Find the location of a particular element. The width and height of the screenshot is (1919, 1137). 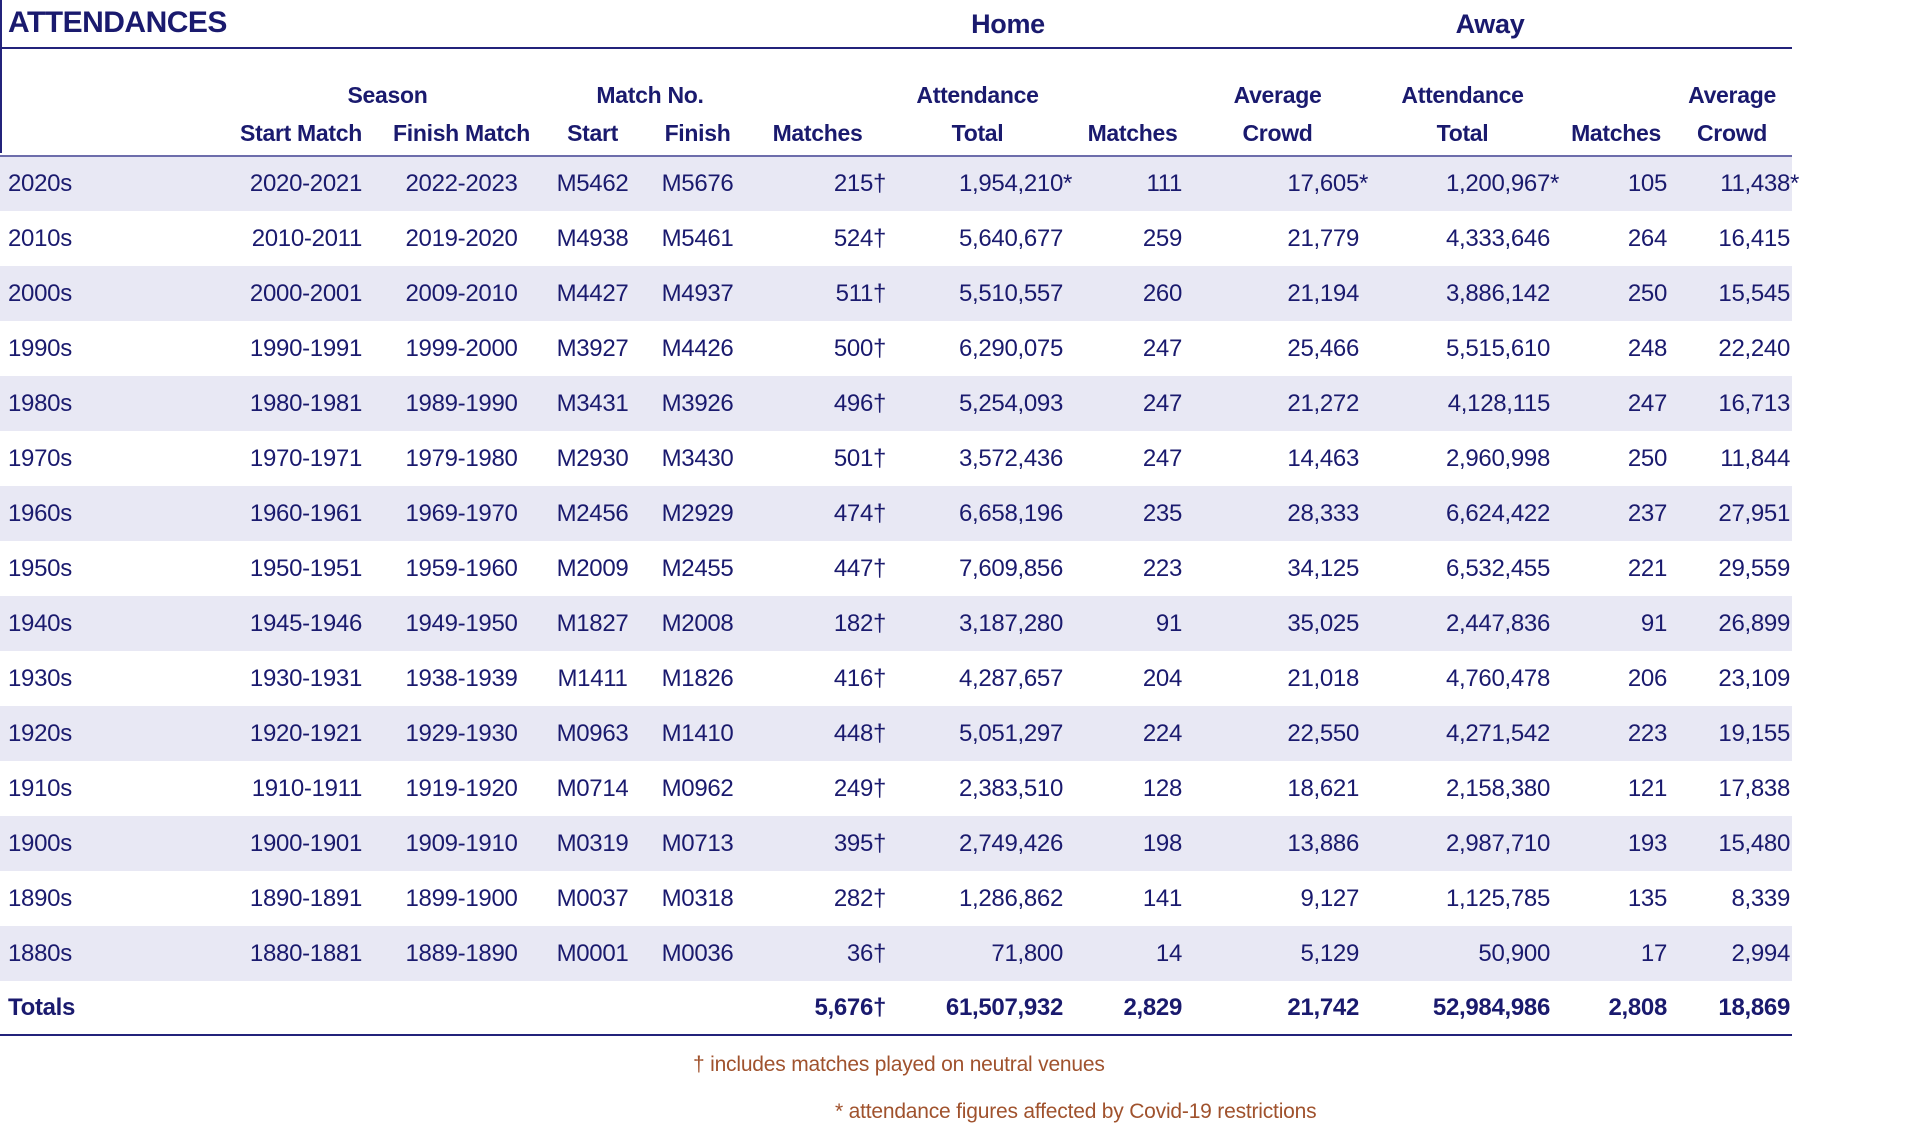

cell-attendance_total_away: 4,128,115 is located at coordinates (1499, 403).